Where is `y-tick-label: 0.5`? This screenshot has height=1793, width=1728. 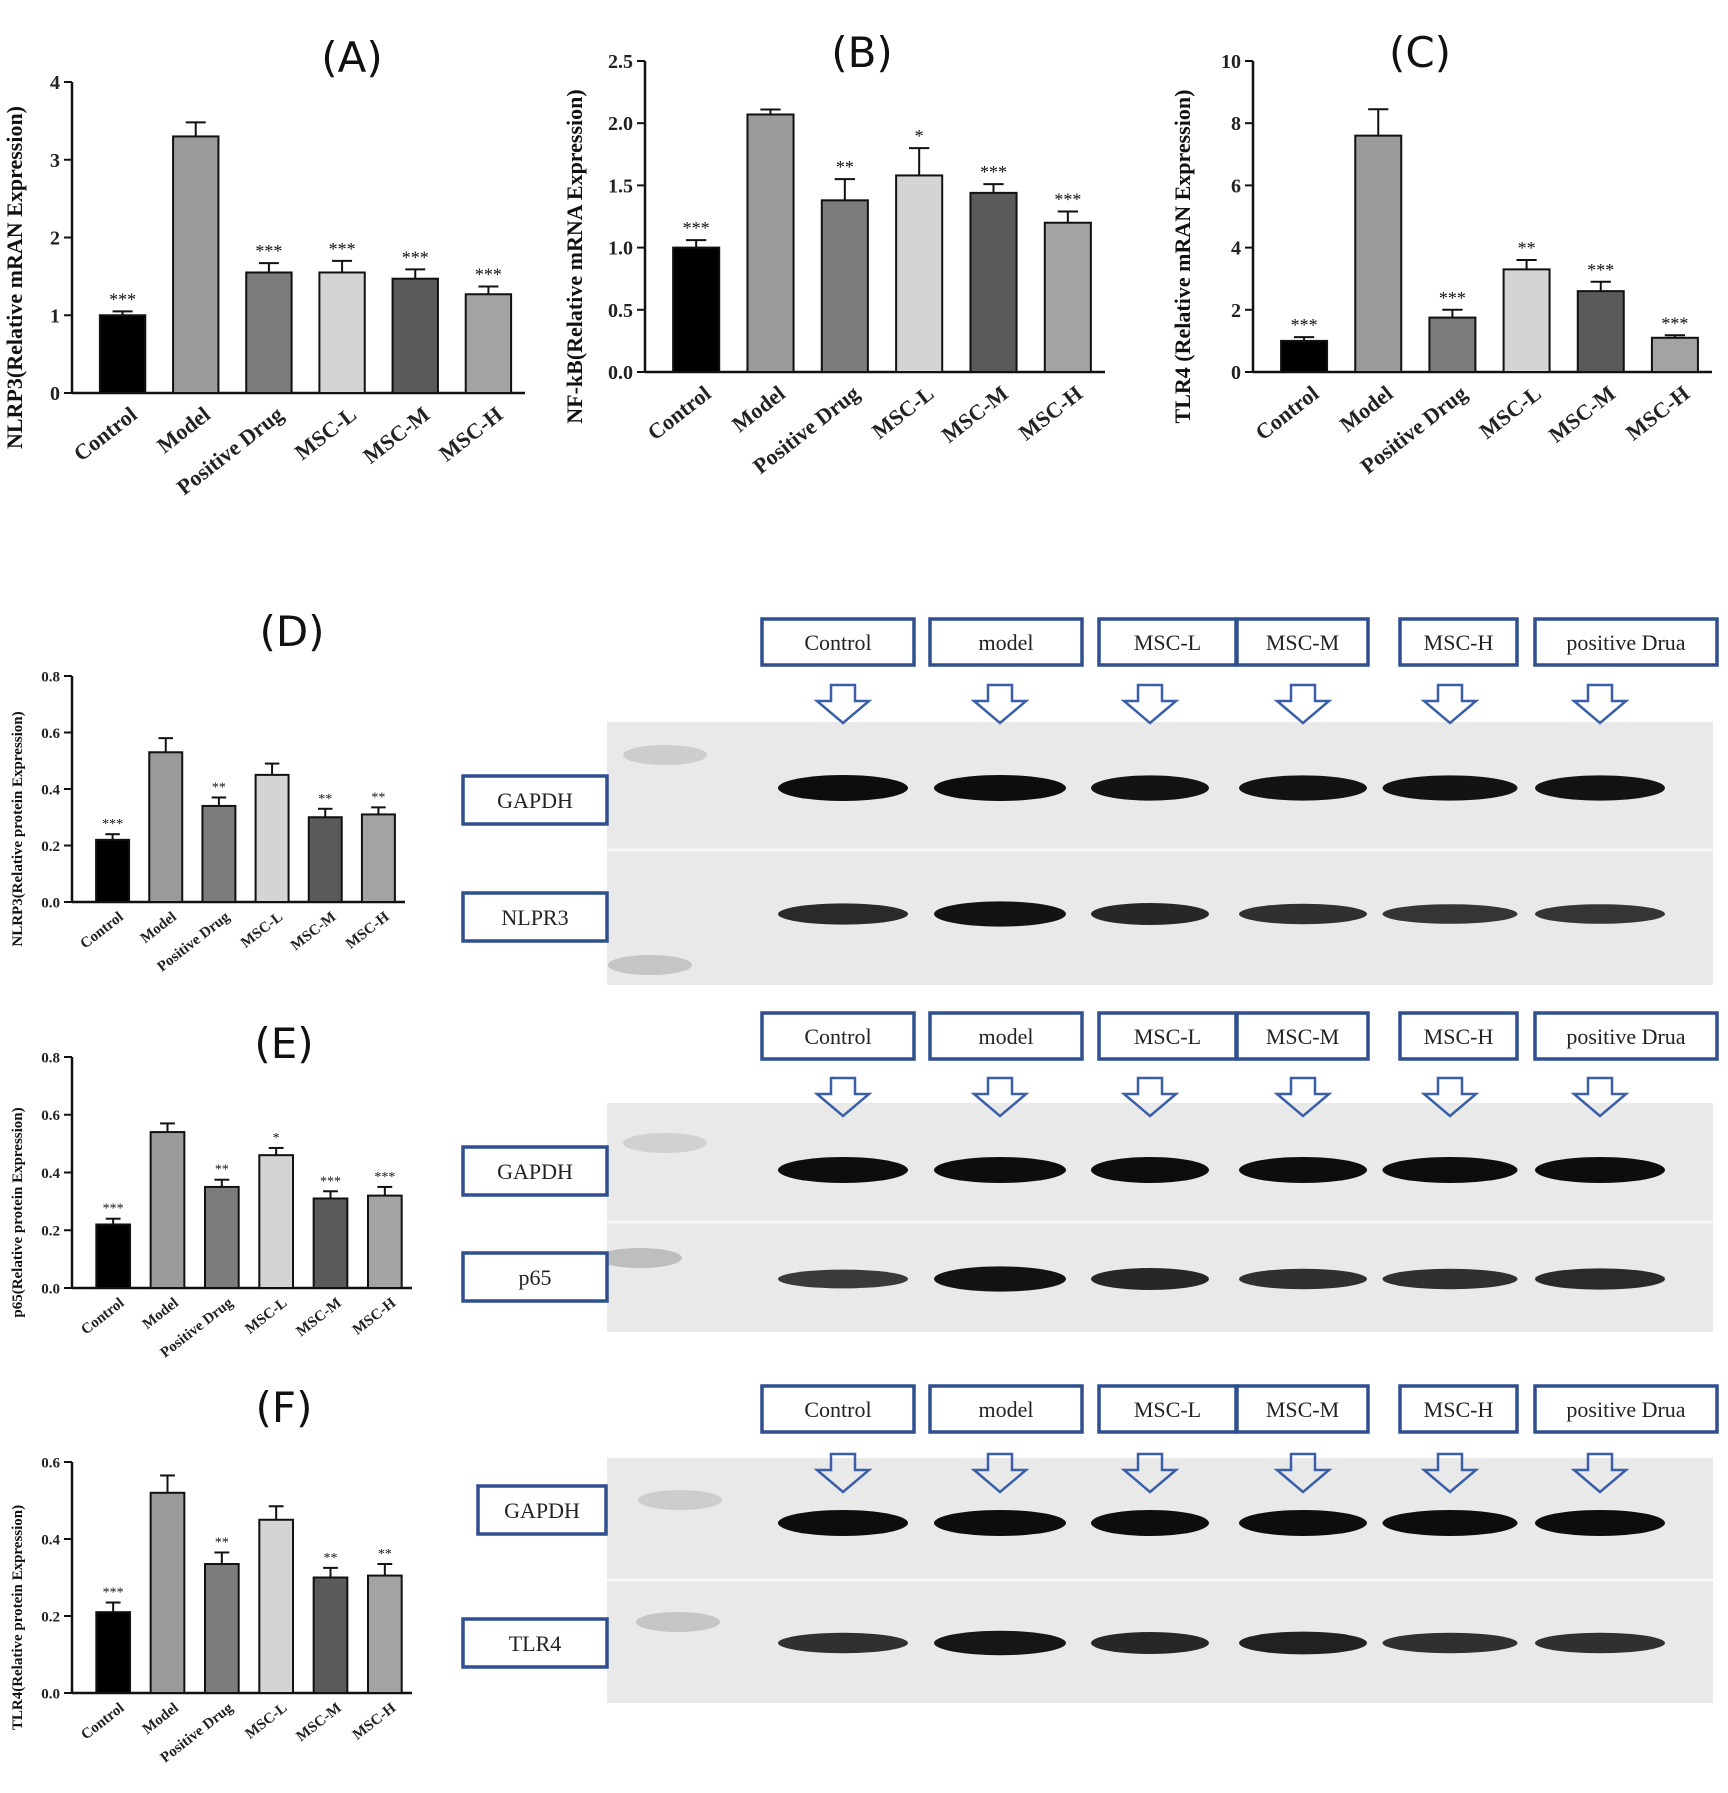 y-tick-label: 0.5 is located at coordinates (620, 311).